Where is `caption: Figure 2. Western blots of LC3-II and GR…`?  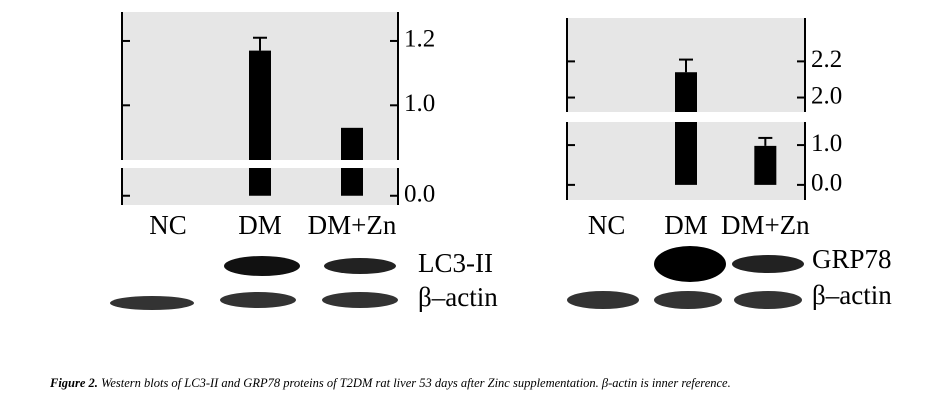
caption: Figure 2. Western blots of LC3-II and GR… is located at coordinates (390, 383).